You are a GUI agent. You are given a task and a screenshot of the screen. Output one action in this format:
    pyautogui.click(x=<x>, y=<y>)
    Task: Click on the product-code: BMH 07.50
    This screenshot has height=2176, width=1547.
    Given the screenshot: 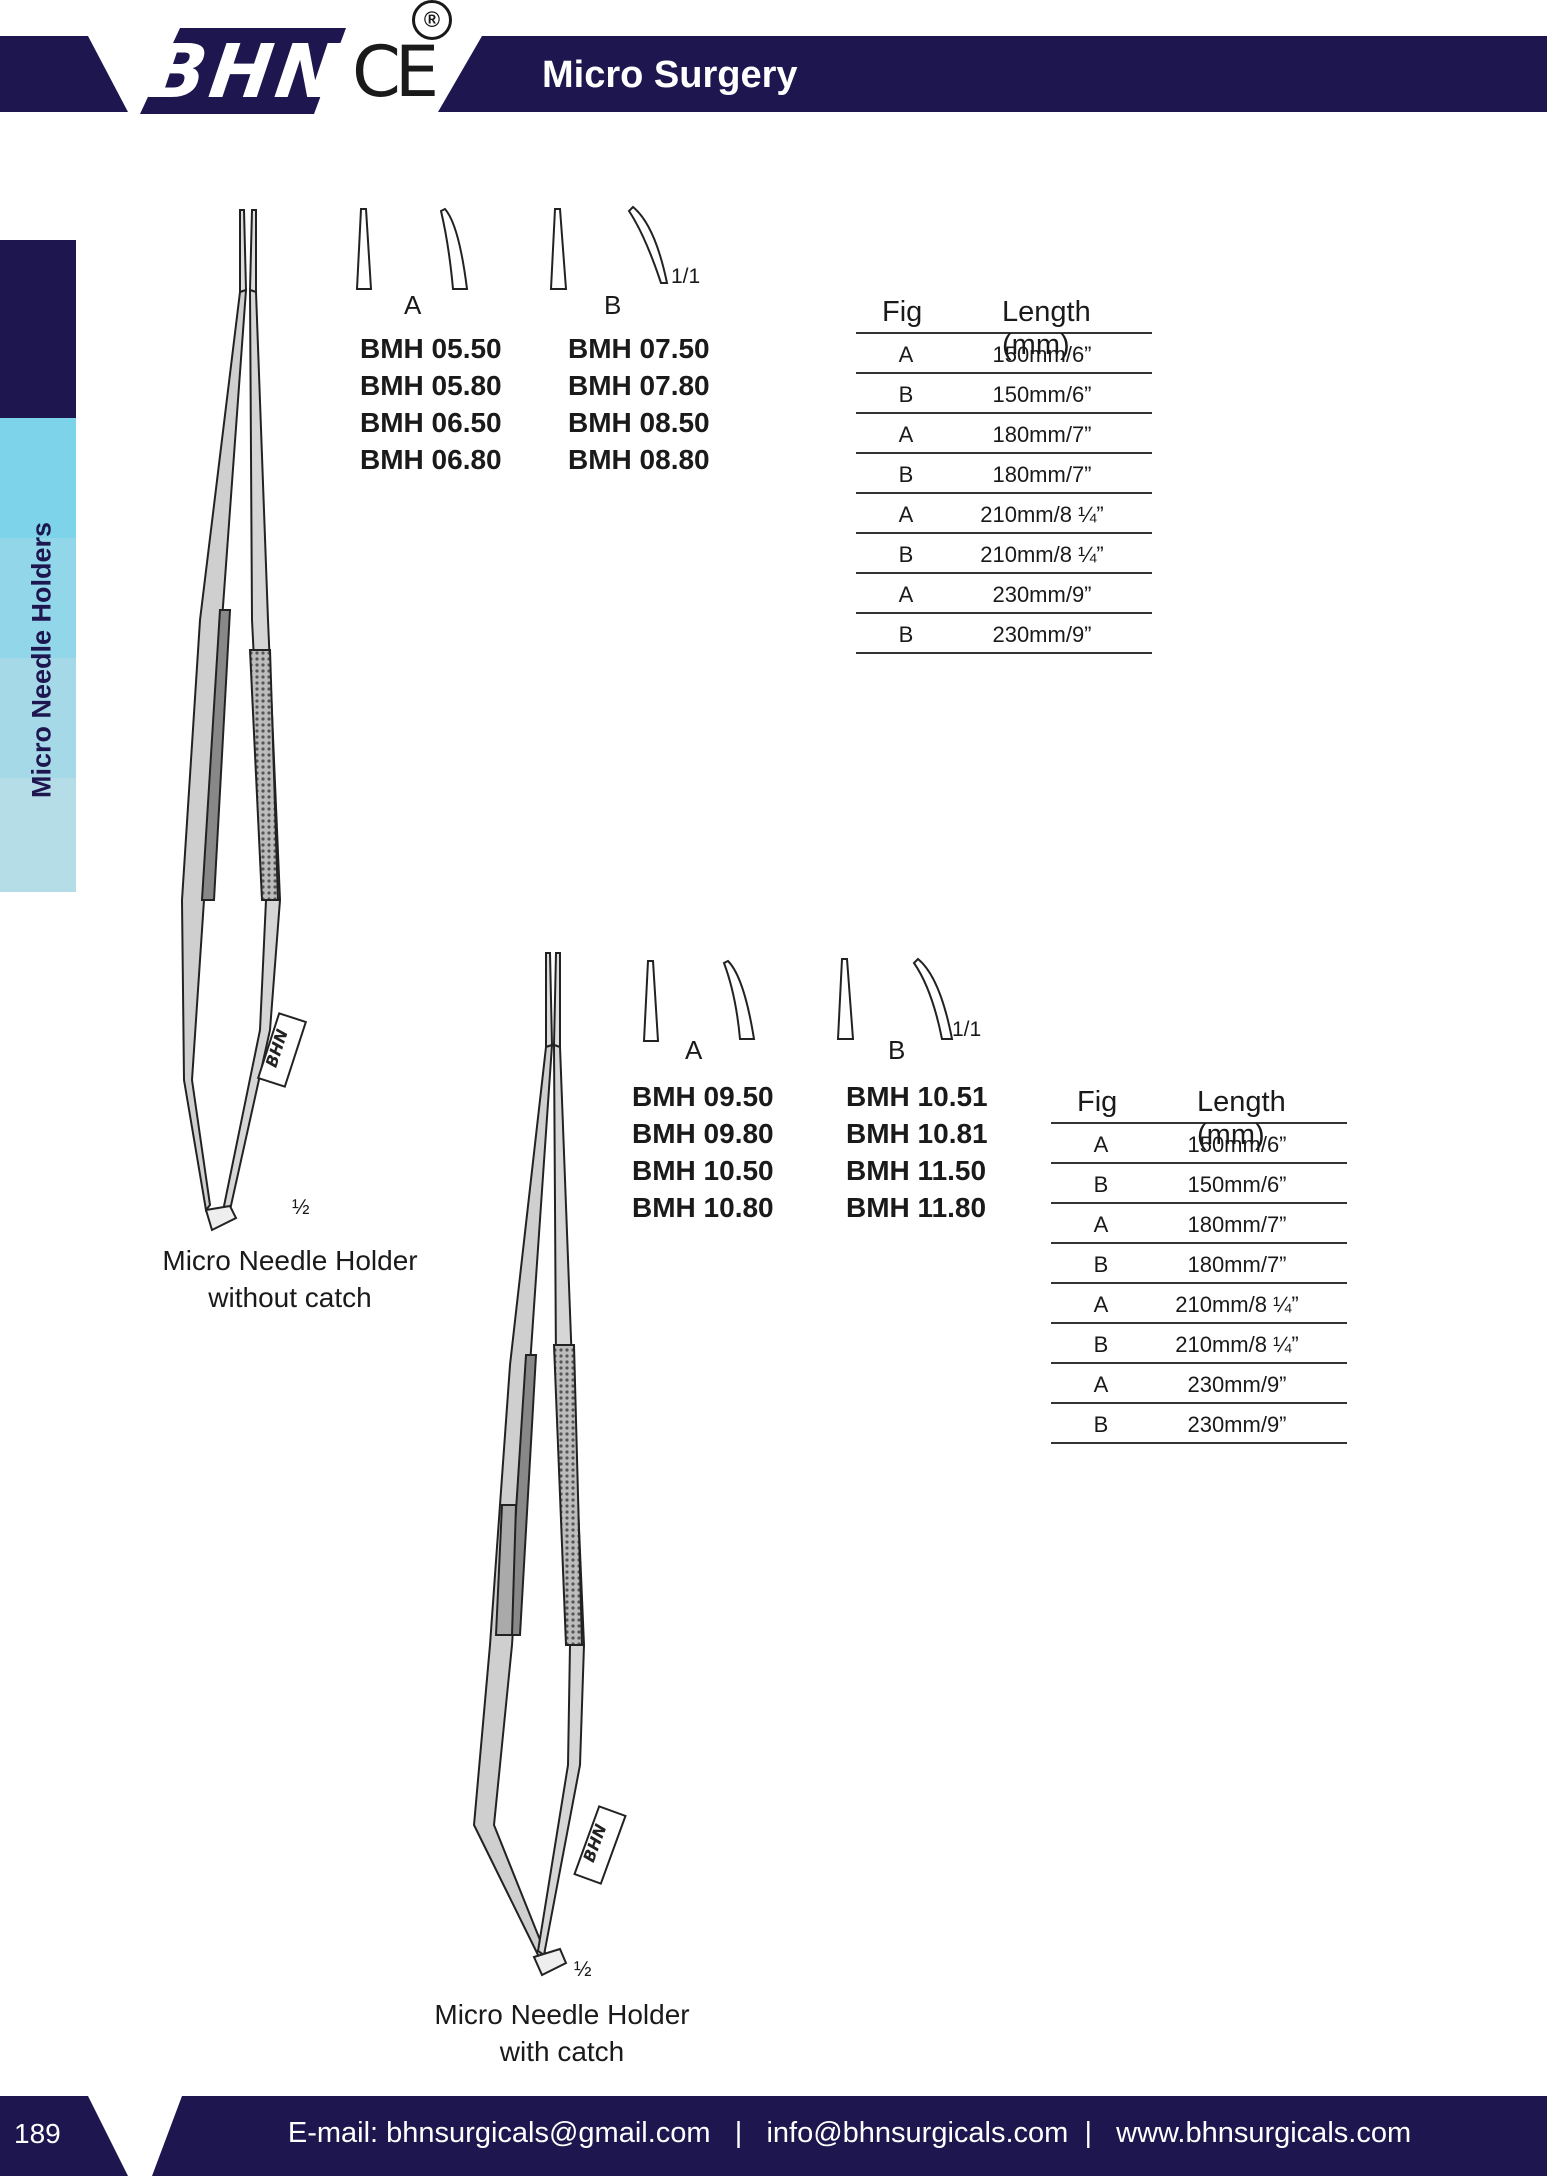 What is the action you would take?
    pyautogui.click(x=639, y=348)
    